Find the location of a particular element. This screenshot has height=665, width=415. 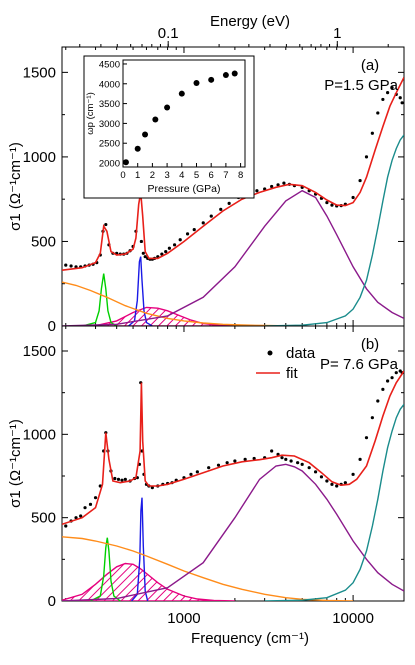

pressure-label: P=1.5 GPa is located at coordinates (361, 85).